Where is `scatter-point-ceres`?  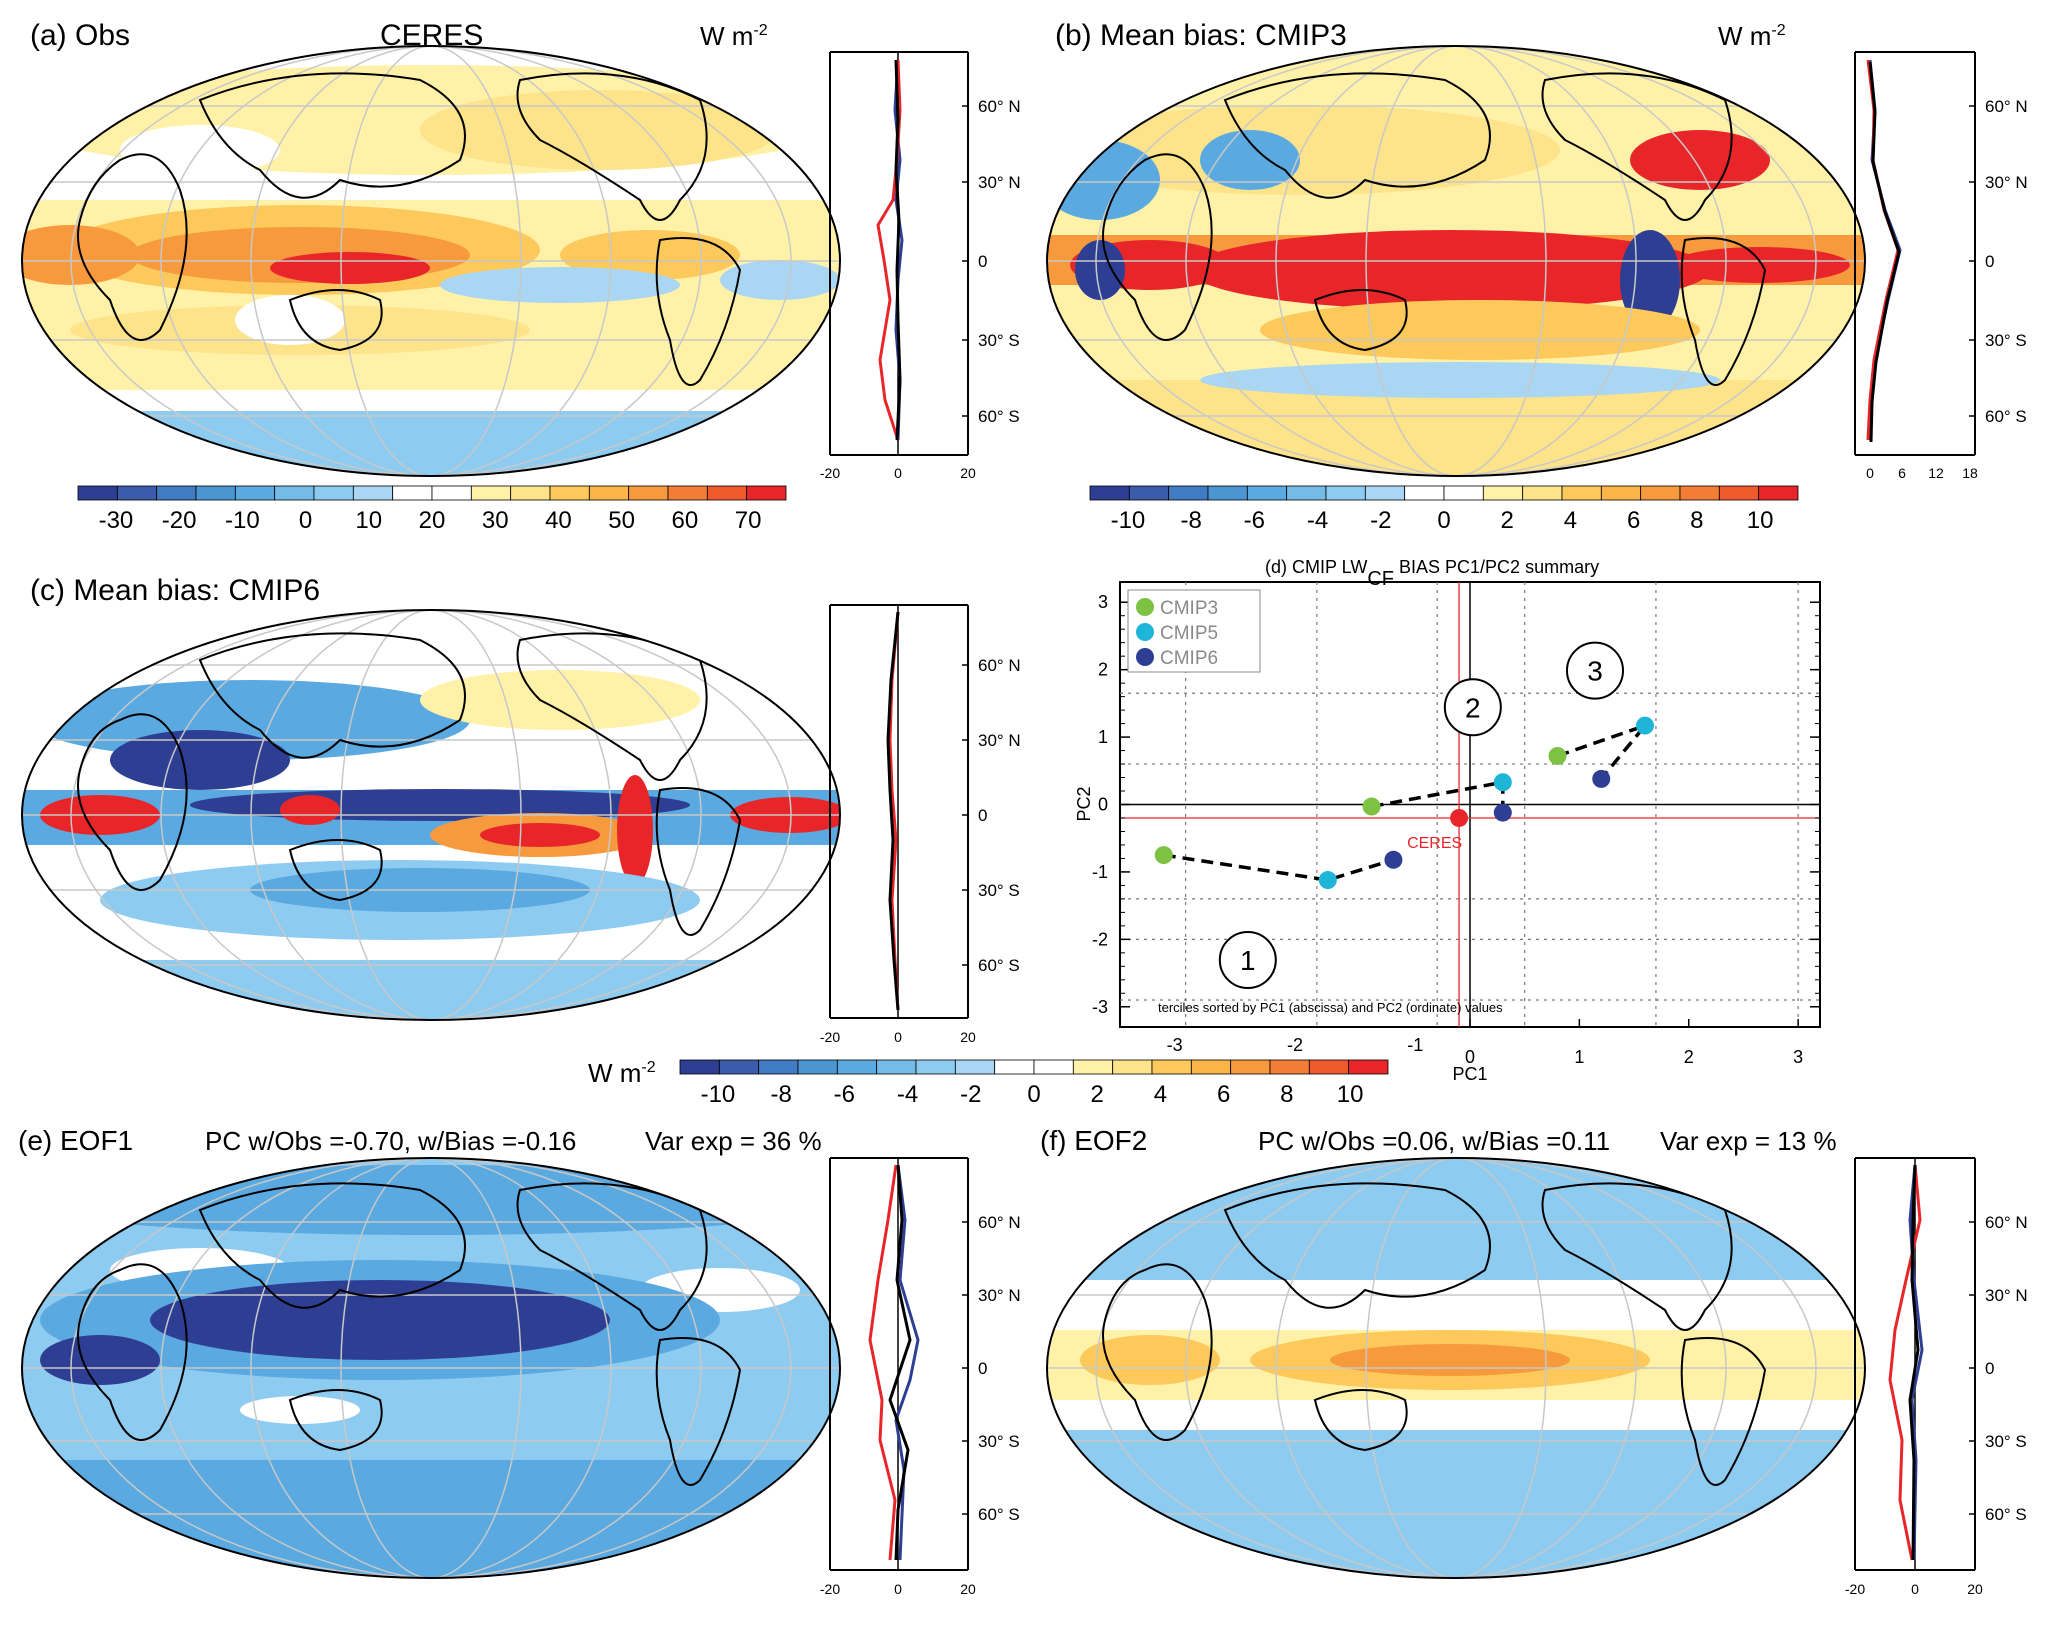
scatter-point-ceres is located at coordinates (1459, 817).